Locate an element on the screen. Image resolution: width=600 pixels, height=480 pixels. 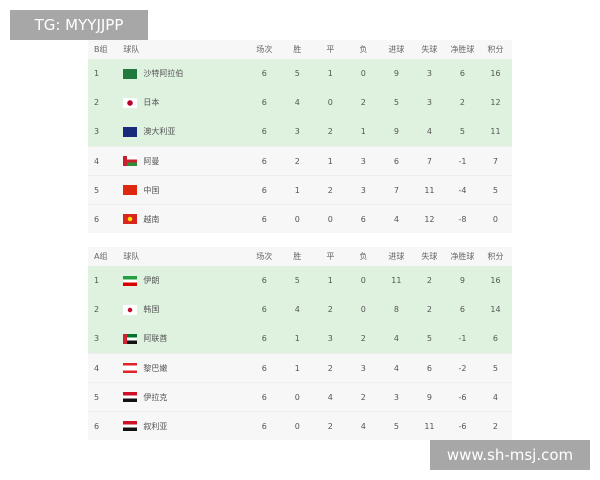
japan-flag-icon is located at coordinates (130, 102).